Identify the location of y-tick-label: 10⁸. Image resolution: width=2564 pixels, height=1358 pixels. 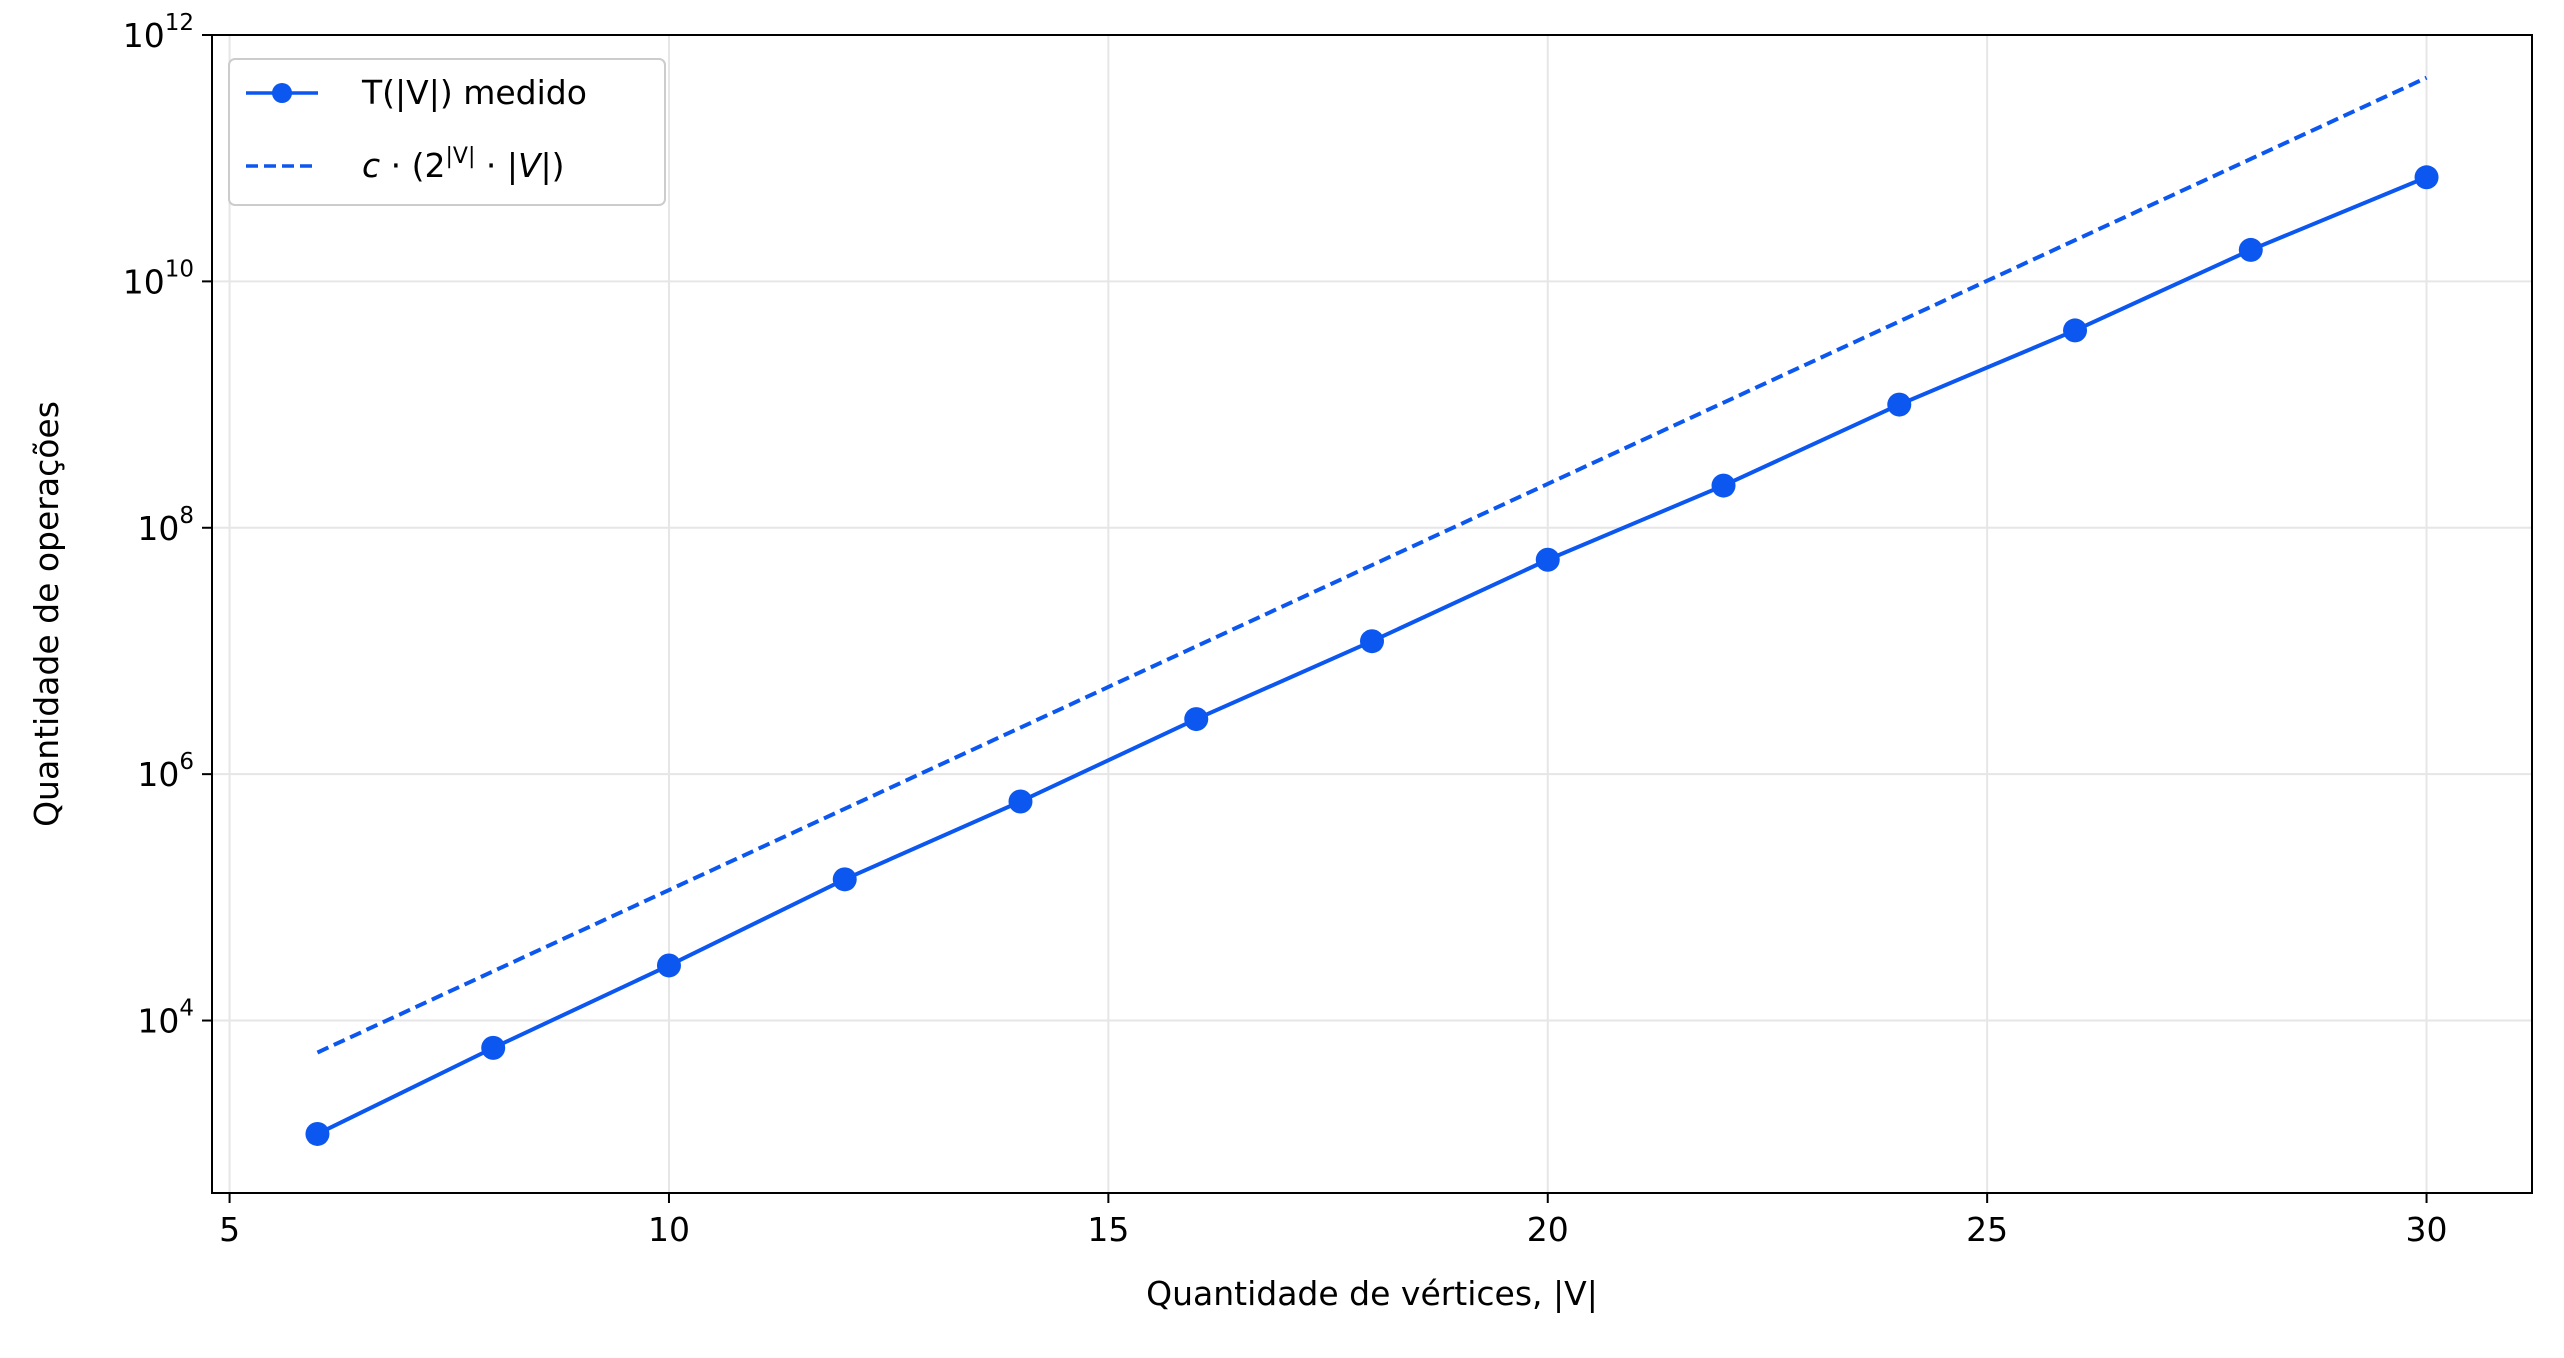
(165, 525).